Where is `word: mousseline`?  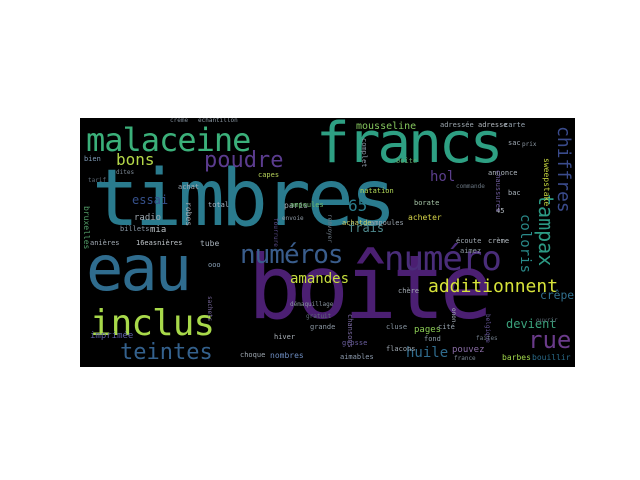
word: mousseline is located at coordinates (386, 126).